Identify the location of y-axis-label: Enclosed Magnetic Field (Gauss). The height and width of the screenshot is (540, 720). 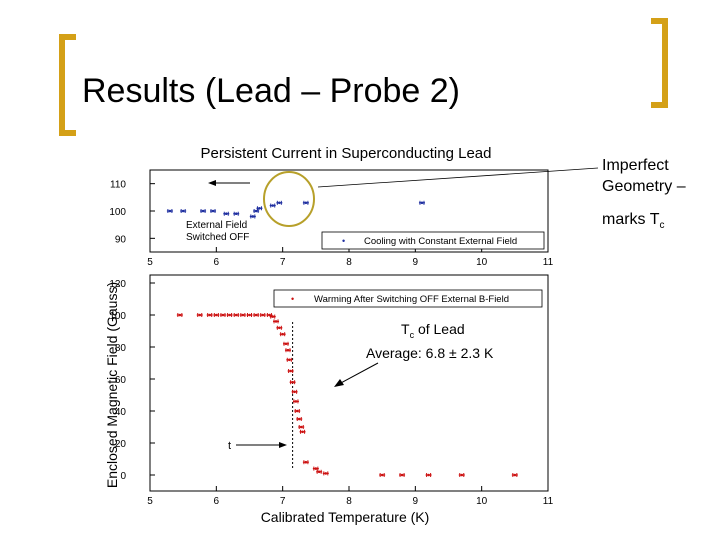
(112, 385).